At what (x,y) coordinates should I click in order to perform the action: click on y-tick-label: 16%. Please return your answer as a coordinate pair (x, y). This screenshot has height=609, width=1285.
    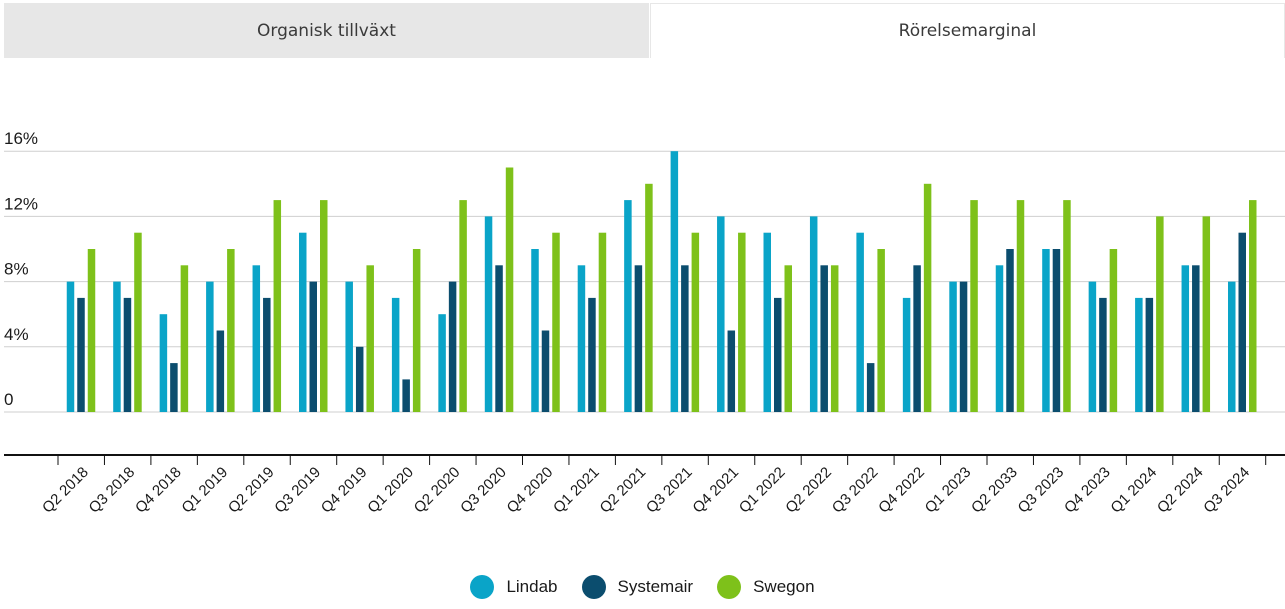
    Looking at the image, I should click on (21, 138).